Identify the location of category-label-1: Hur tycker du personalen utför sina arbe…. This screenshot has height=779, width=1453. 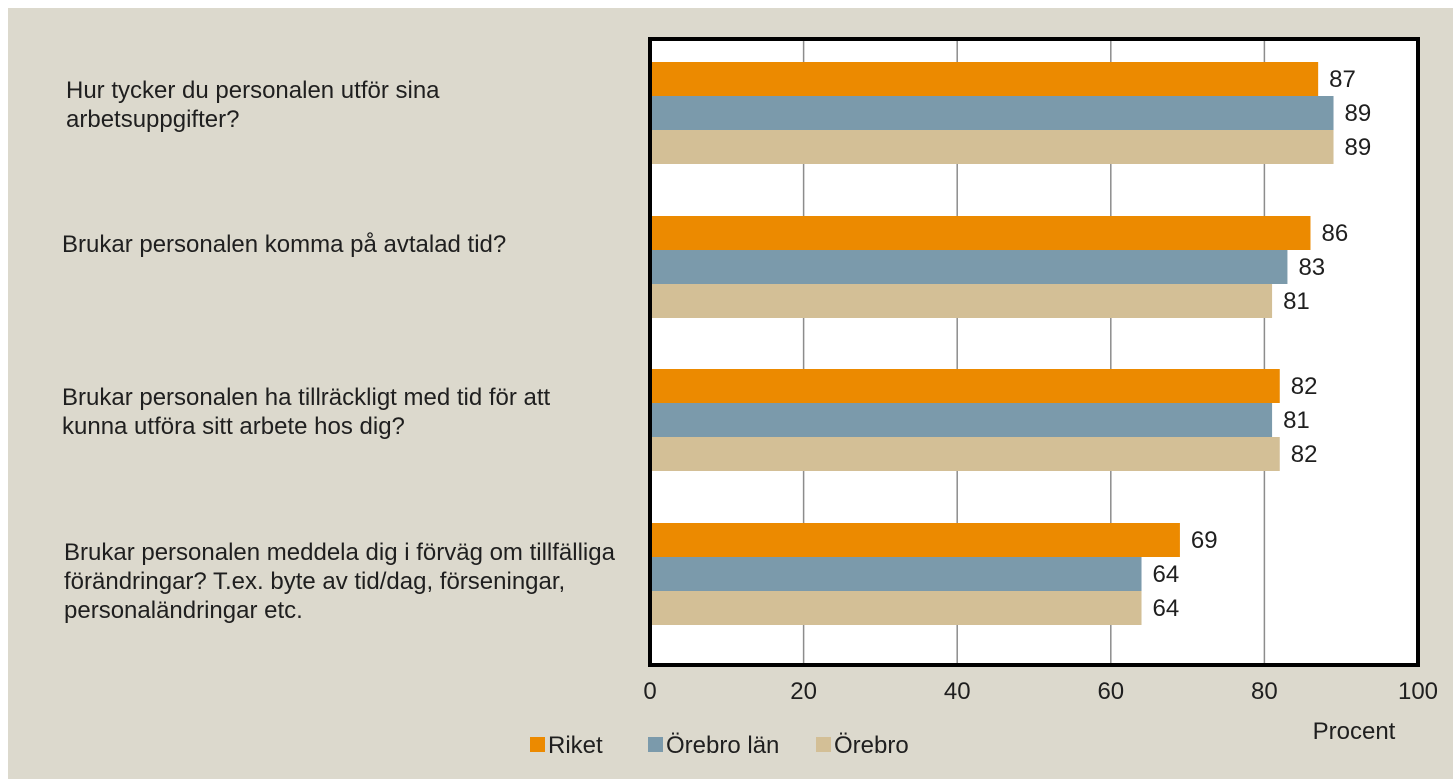
(253, 105).